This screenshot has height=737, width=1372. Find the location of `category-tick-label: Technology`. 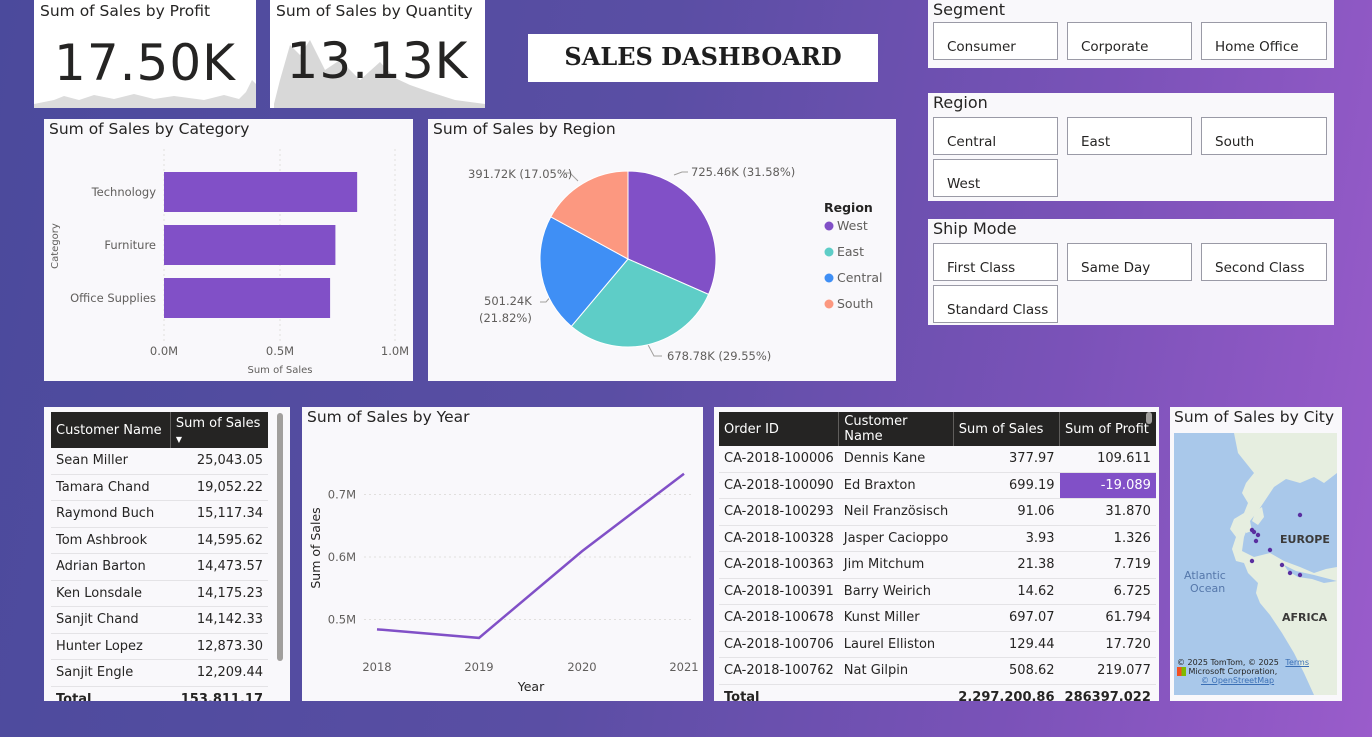

category-tick-label: Technology is located at coordinates (124, 192).